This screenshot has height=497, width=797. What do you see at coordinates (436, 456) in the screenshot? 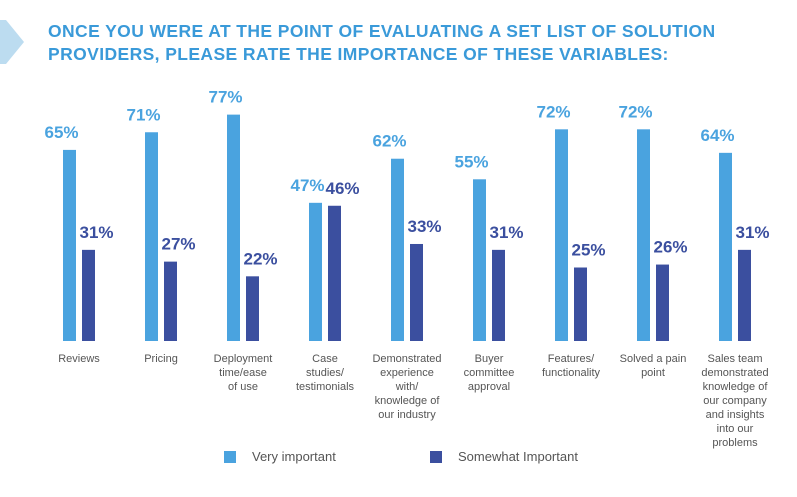
I see `legend-swatch-somewhat-important` at bounding box center [436, 456].